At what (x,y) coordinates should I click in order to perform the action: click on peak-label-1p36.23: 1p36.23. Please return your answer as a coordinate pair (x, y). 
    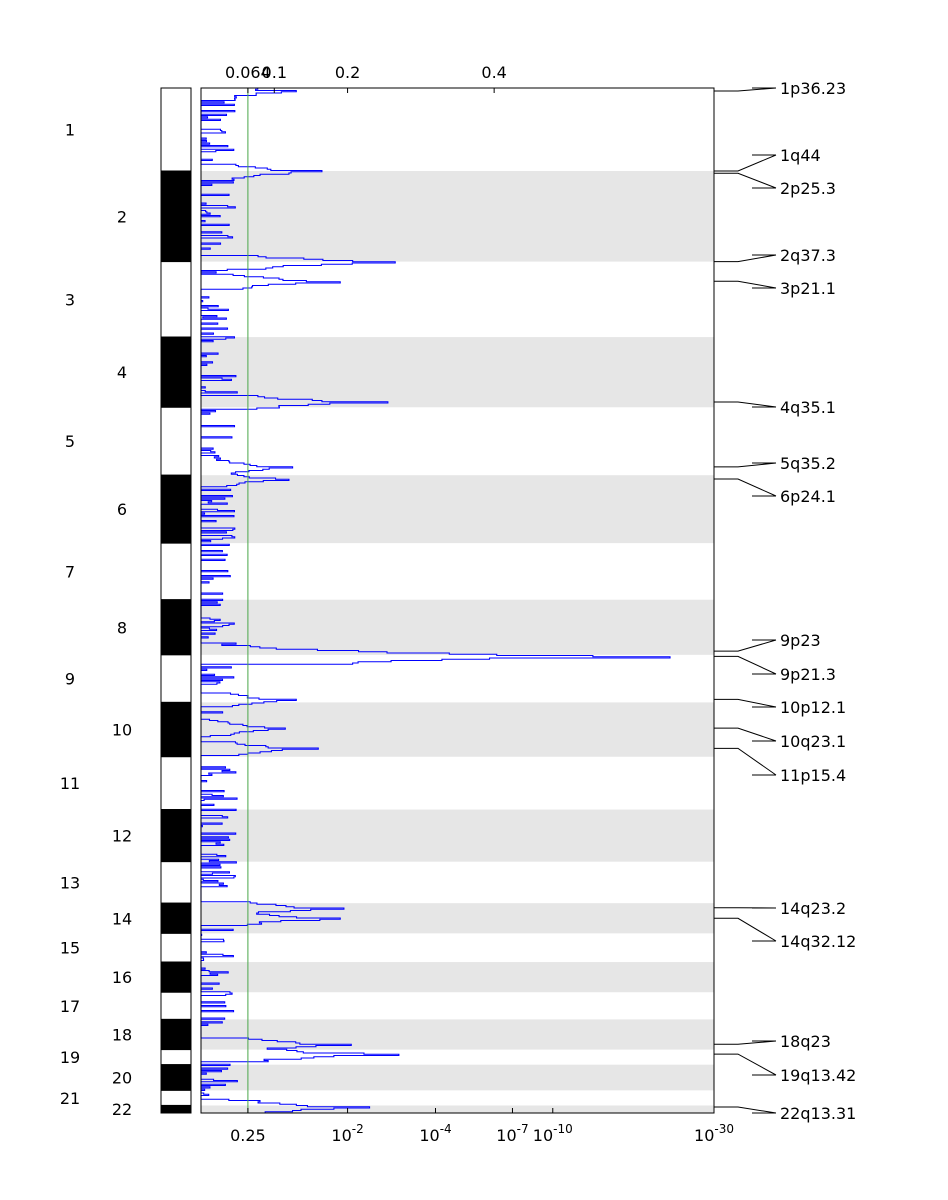
    Looking at the image, I should click on (813, 88).